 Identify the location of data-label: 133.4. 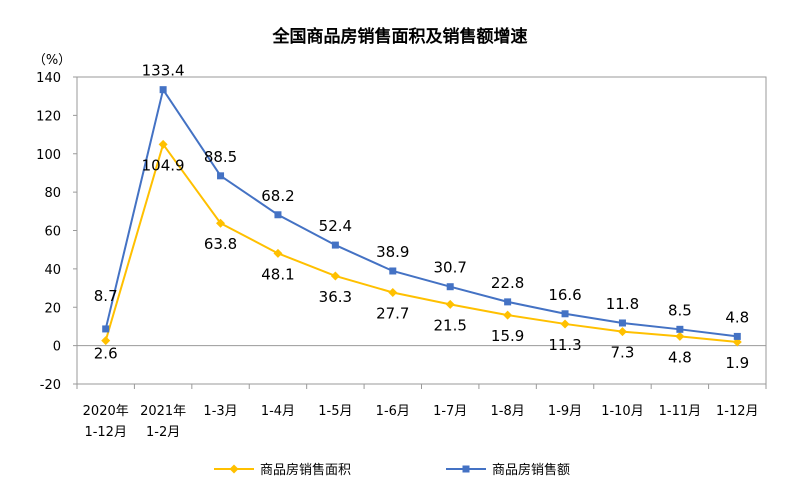
(163, 71).